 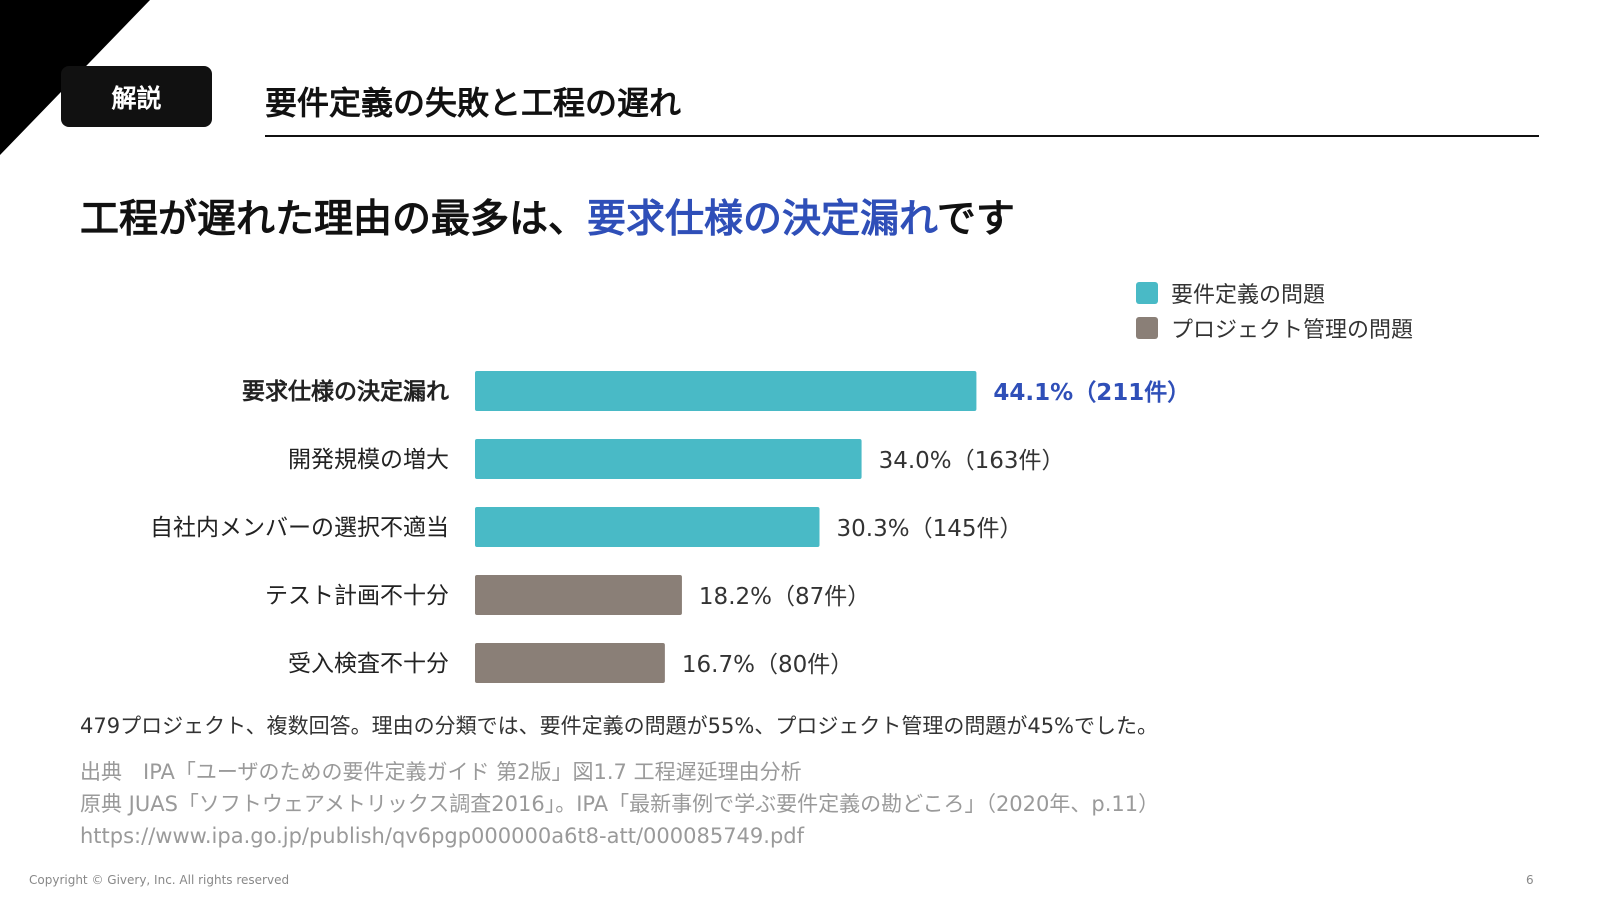 What do you see at coordinates (1147, 327) in the screenshot?
I see `legend-swatch-project-management` at bounding box center [1147, 327].